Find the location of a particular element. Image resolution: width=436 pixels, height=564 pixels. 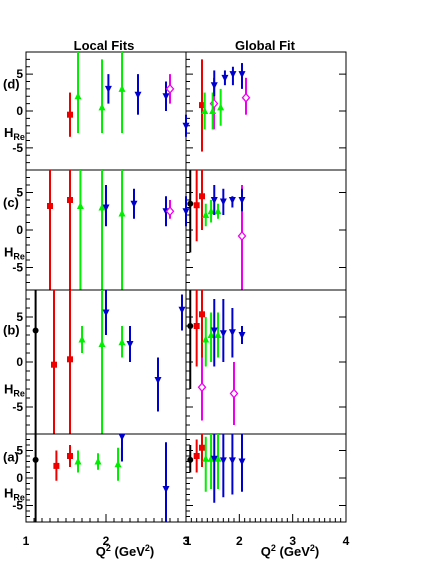

x-axis-label-local: Q2 (GeV2) is located at coordinates (125, 551).